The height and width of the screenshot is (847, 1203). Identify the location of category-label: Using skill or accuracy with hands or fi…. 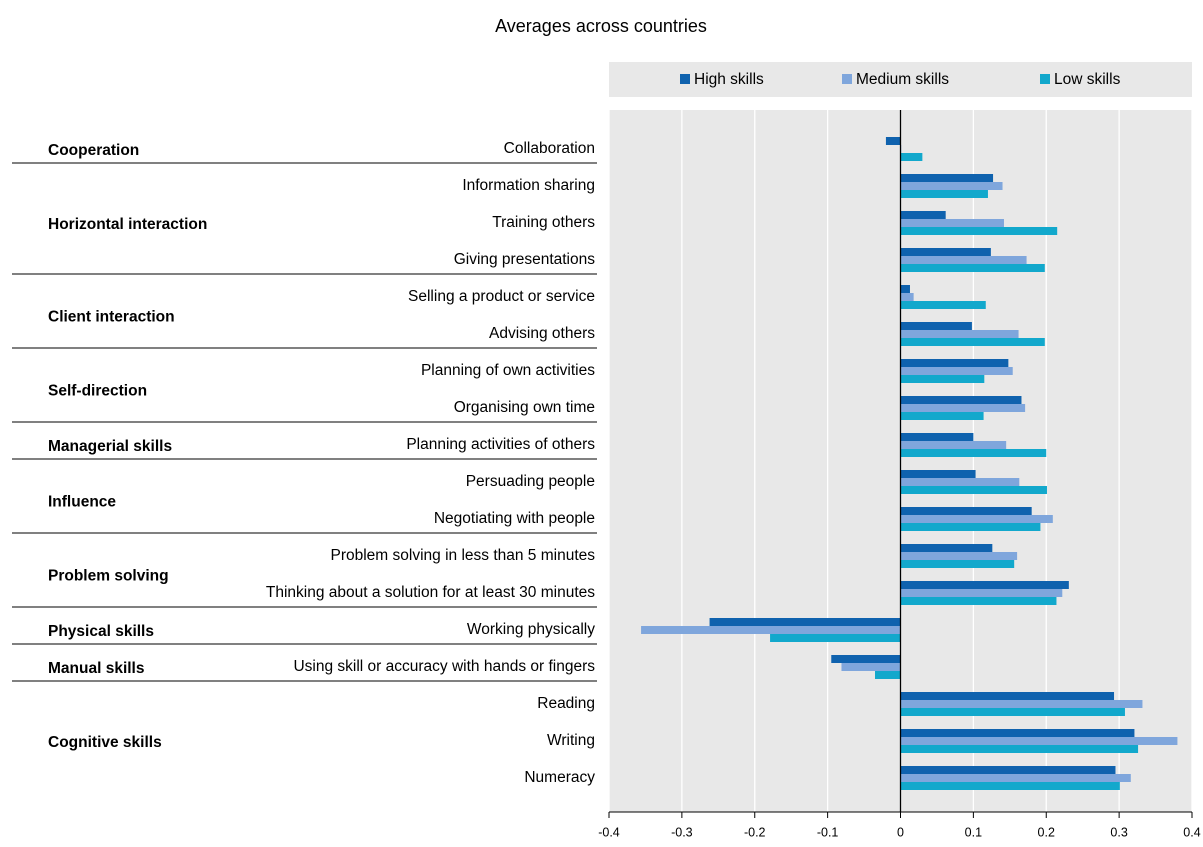
(444, 666).